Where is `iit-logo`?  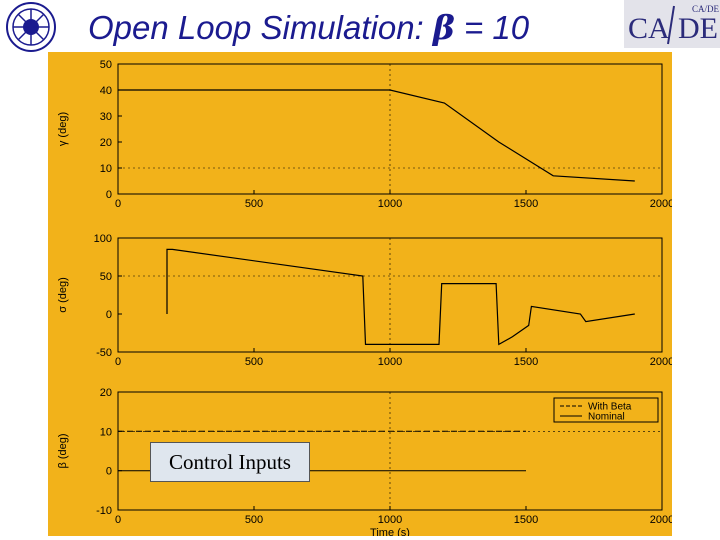 iit-logo is located at coordinates (31, 27).